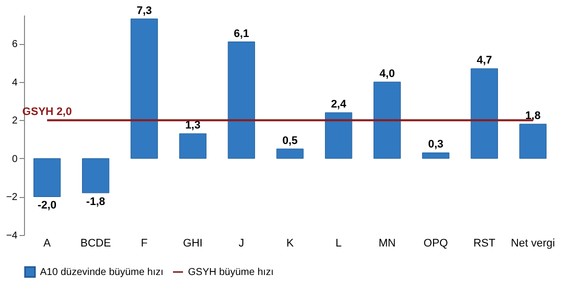 The height and width of the screenshot is (285, 570). Describe the element at coordinates (533, 116) in the screenshot. I see `data-label: 1,8` at that location.